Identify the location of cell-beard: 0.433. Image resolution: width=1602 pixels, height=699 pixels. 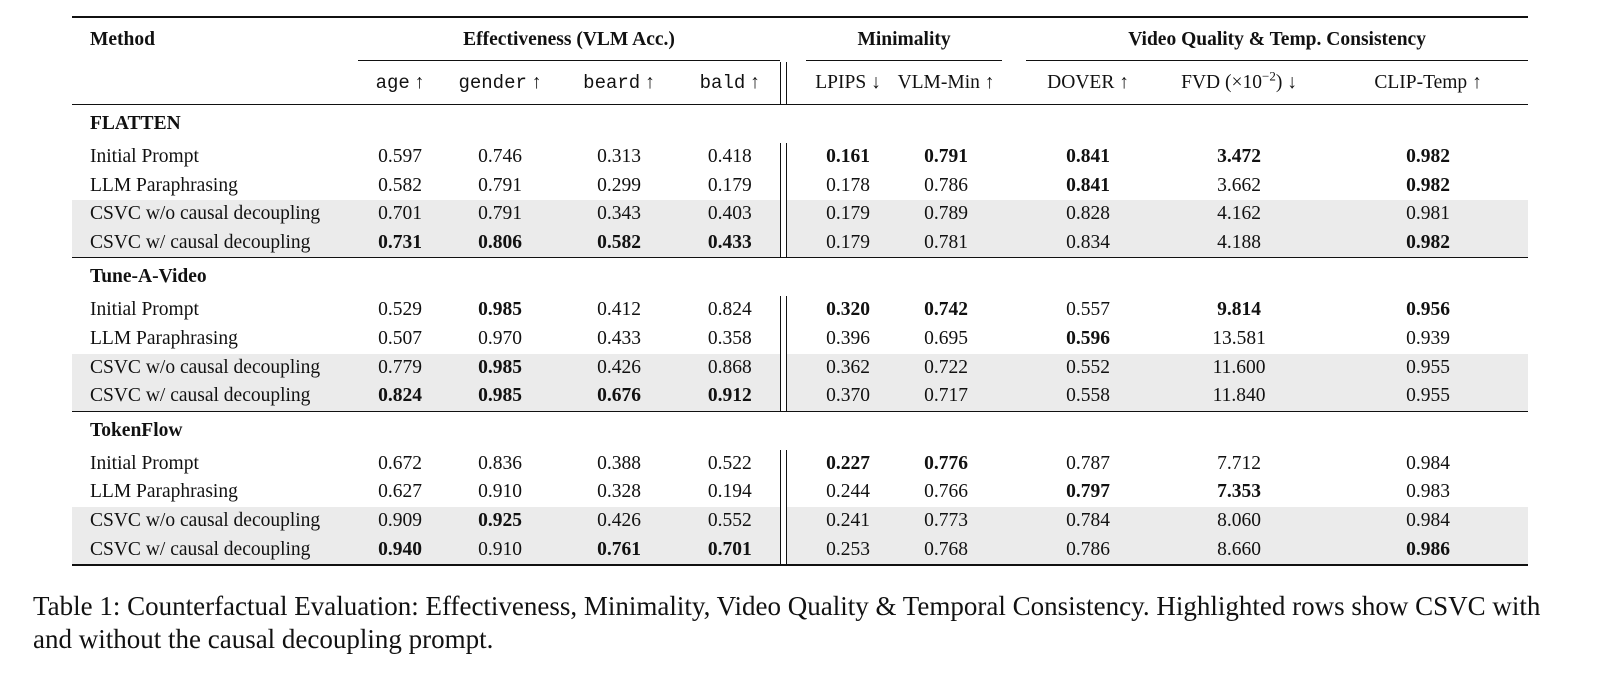
(619, 338).